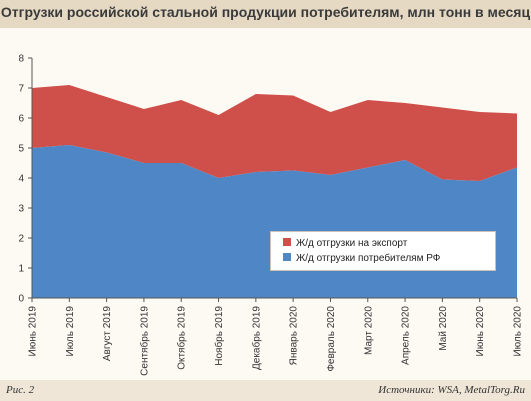  What do you see at coordinates (21, 209) in the screenshot?
I see `y-tick-label: 3` at bounding box center [21, 209].